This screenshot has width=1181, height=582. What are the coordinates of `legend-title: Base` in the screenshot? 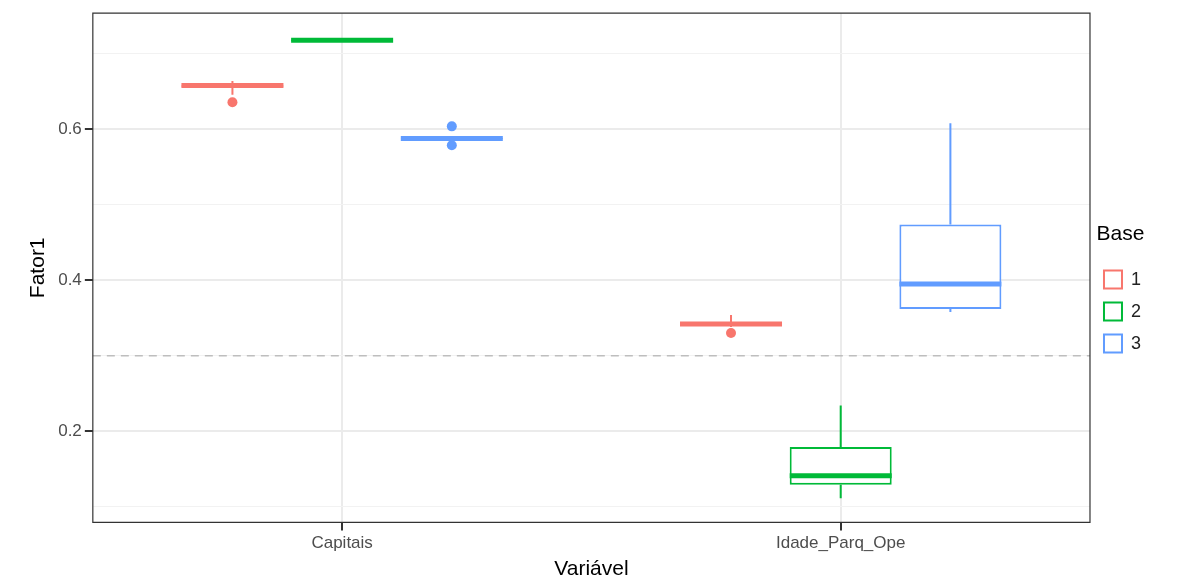 It's located at (1120, 232).